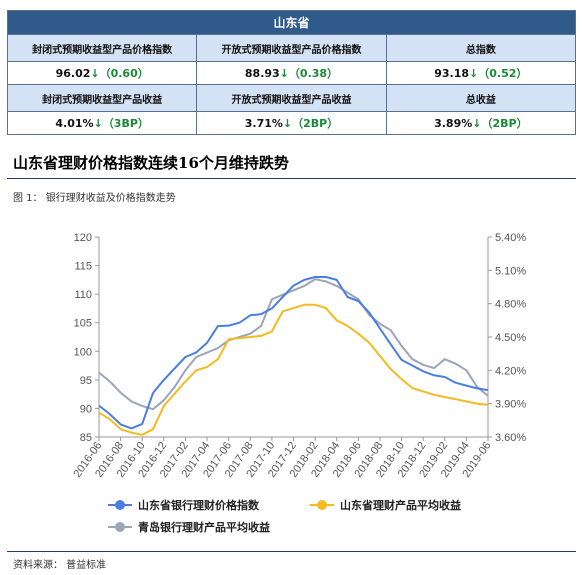 Image resolution: width=583 pixels, height=575 pixels. I want to click on total-index-cell: 93.18↓（0.52）, so click(481, 73).